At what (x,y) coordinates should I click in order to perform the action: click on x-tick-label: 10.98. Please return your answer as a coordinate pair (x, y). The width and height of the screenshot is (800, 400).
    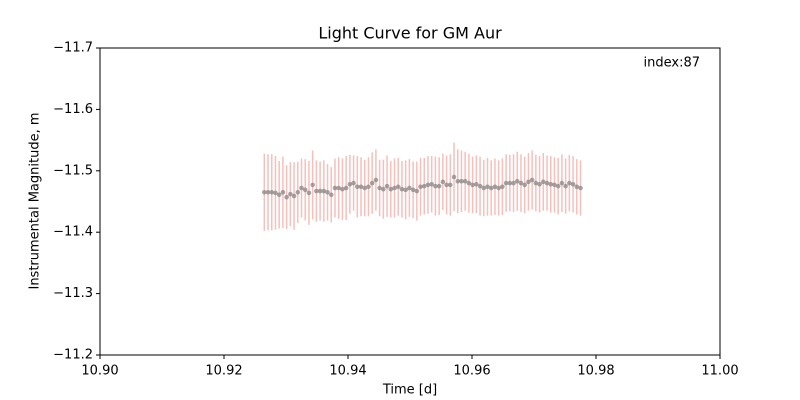
    Looking at the image, I should click on (595, 371).